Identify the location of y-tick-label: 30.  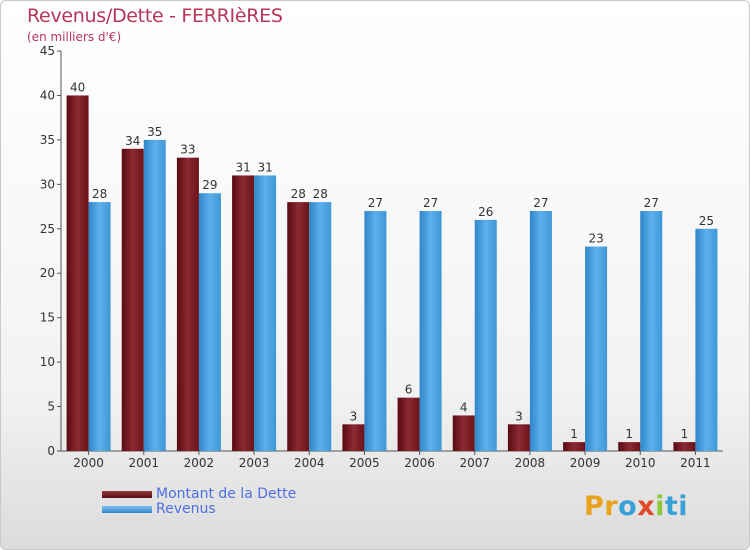
(47, 184).